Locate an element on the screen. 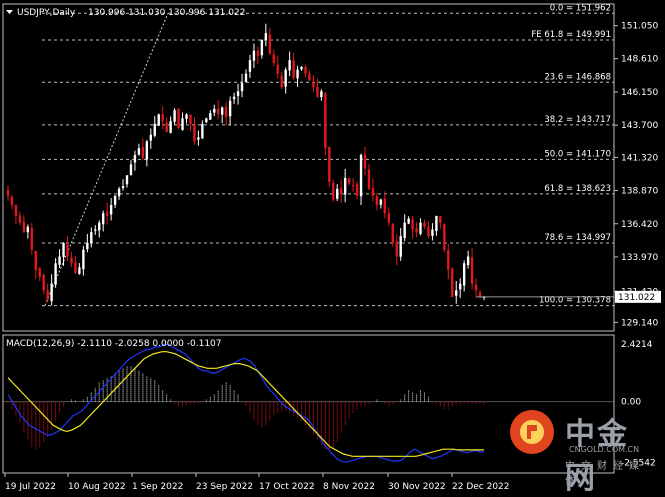 This screenshot has width=665, height=497. current-price-label: 131.022 is located at coordinates (636, 298).